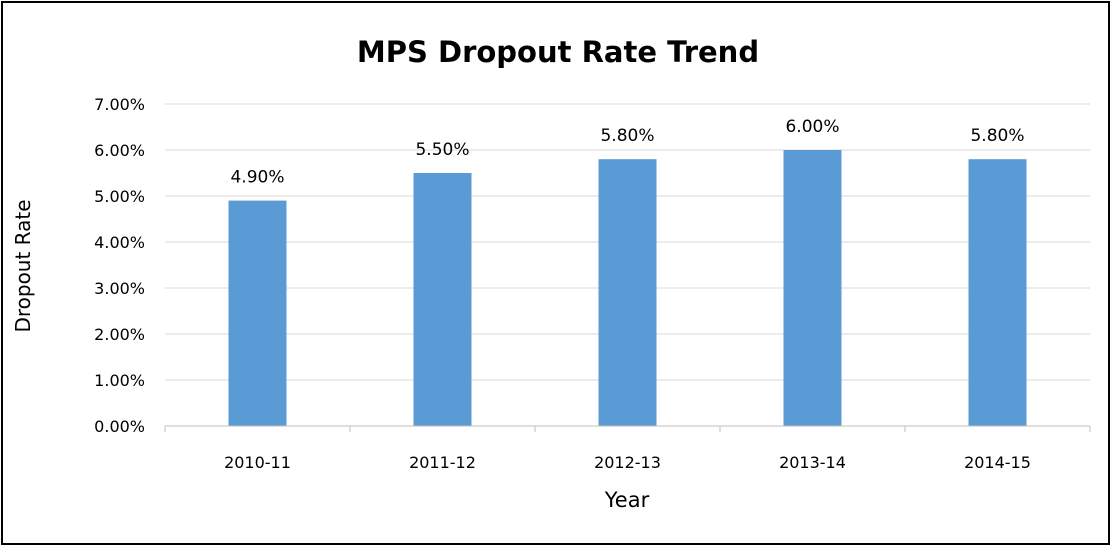 This screenshot has width=1111, height=550. What do you see at coordinates (119, 334) in the screenshot?
I see `y-tick-label: 2.00%` at bounding box center [119, 334].